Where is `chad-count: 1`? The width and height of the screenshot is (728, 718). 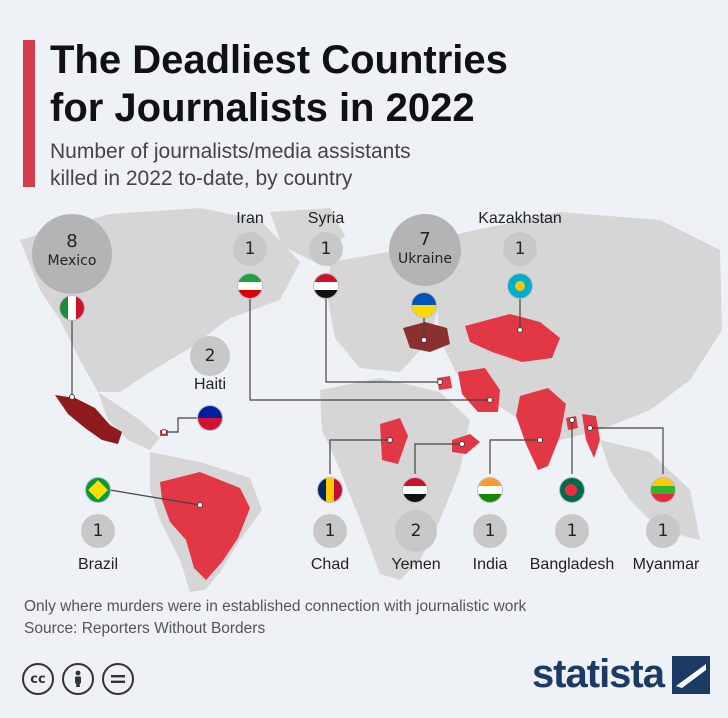
chad-count: 1 is located at coordinates (330, 531).